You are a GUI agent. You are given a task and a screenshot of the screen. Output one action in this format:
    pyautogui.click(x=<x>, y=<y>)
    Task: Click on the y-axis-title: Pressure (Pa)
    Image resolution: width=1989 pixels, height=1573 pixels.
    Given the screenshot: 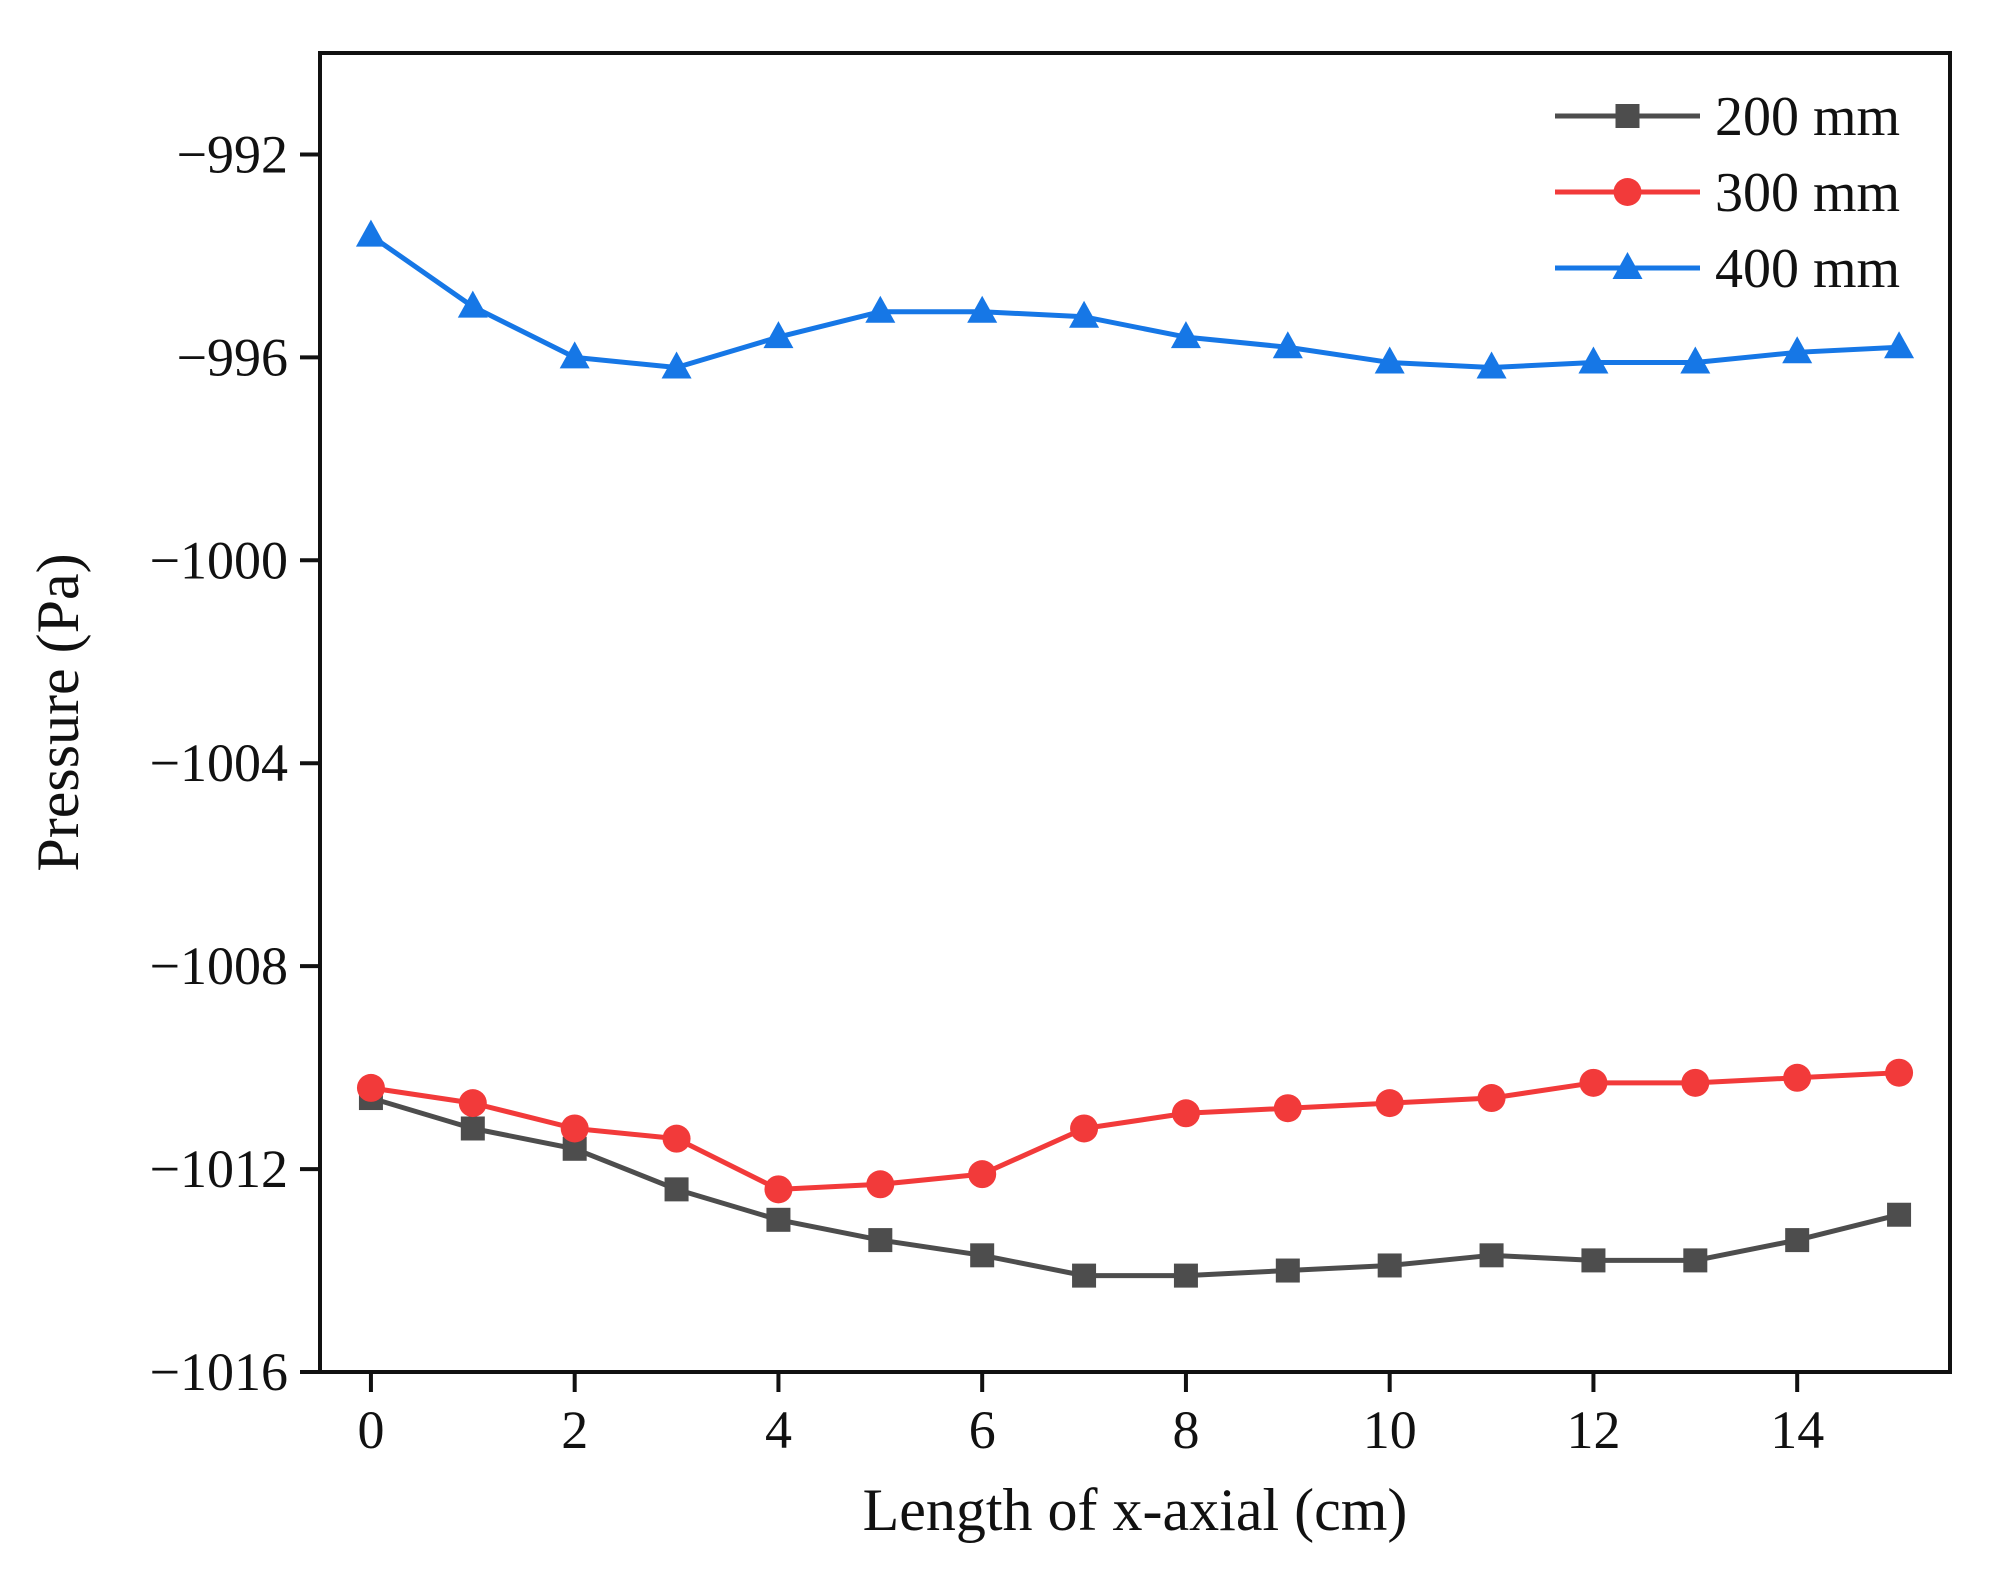 What is the action you would take?
    pyautogui.click(x=58, y=712)
    